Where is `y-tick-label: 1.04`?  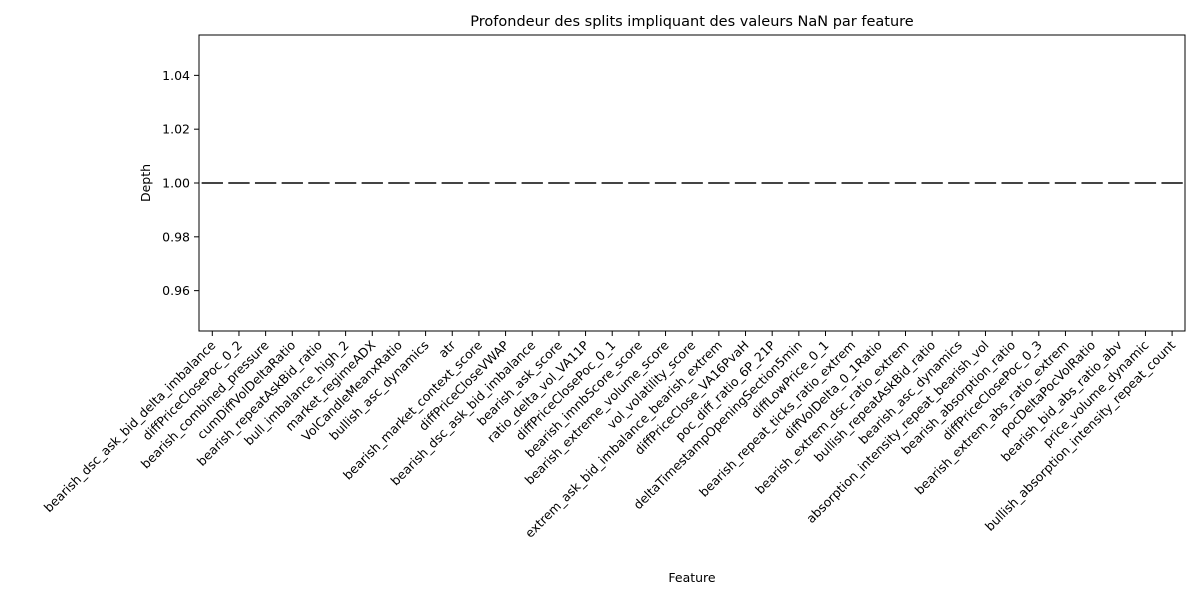
y-tick-label: 1.04 is located at coordinates (176, 75).